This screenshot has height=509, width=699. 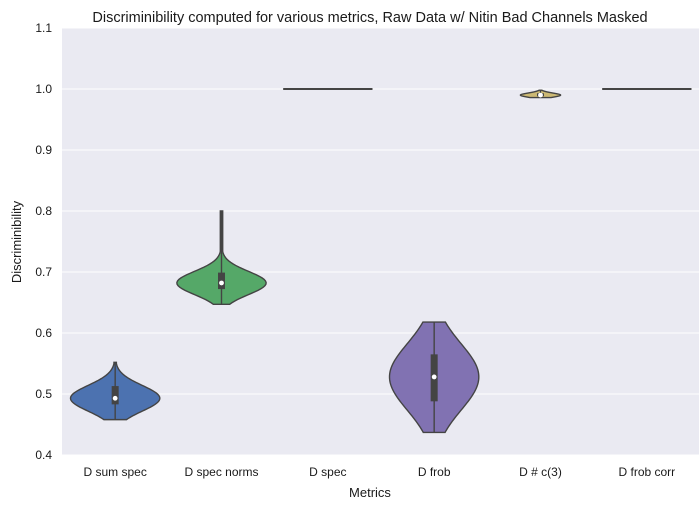 What do you see at coordinates (43, 241) in the screenshot?
I see `y-tick-labels: 0.4 0.5 0.6 0.7 0.8 0.9 1.0 1.1` at bounding box center [43, 241].